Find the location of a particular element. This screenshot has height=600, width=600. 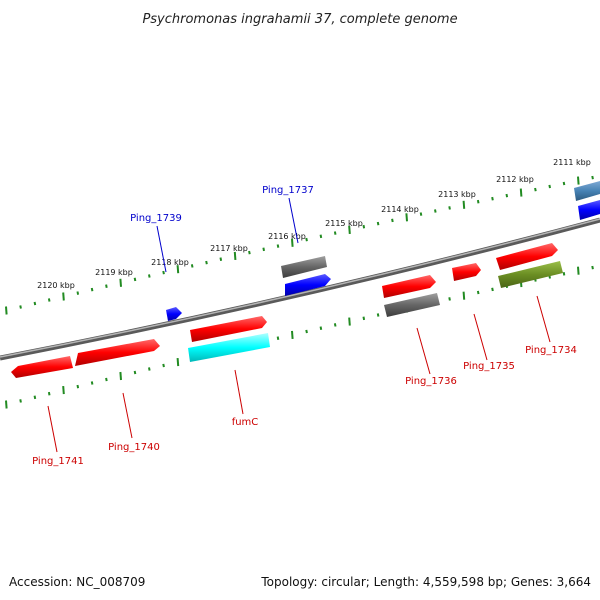

scale-label-2120: 2120 kbp is located at coordinates (56, 285).